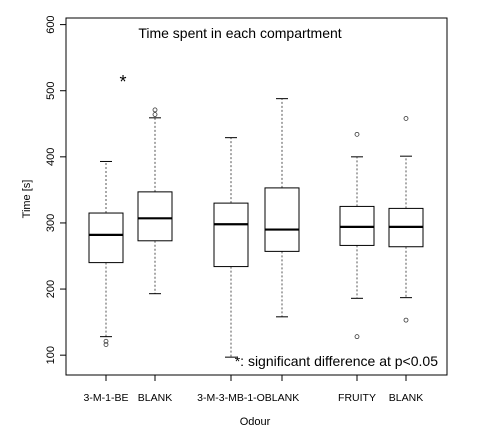 The width and height of the screenshot is (481, 442). What do you see at coordinates (51, 223) in the screenshot?
I see `y-tick-label: 300` at bounding box center [51, 223].